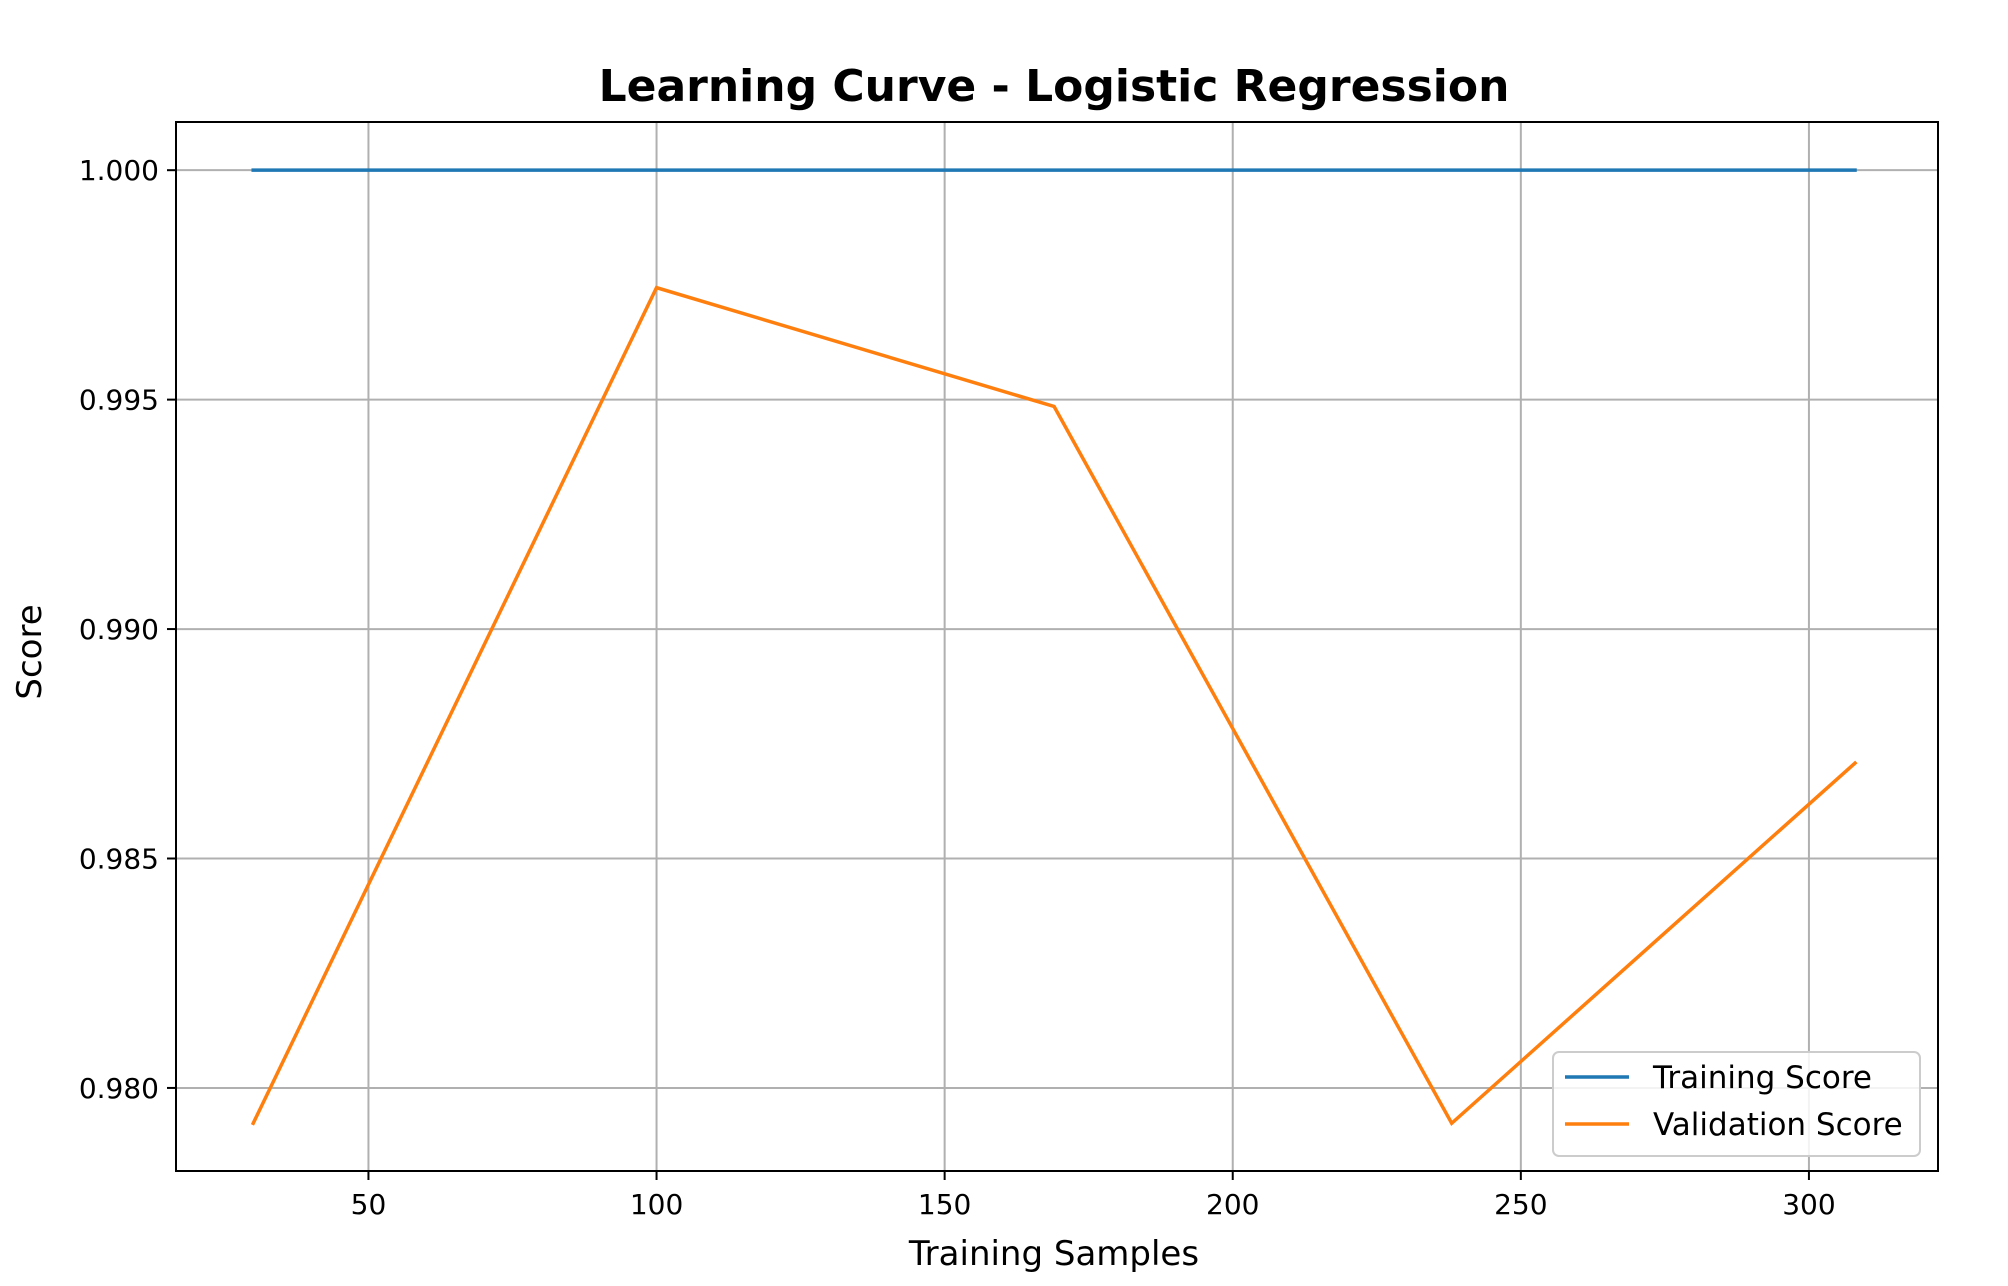 The height and width of the screenshot is (1286, 2008). What do you see at coordinates (1232, 1204) in the screenshot?
I see `x-tick-label: 200` at bounding box center [1232, 1204].